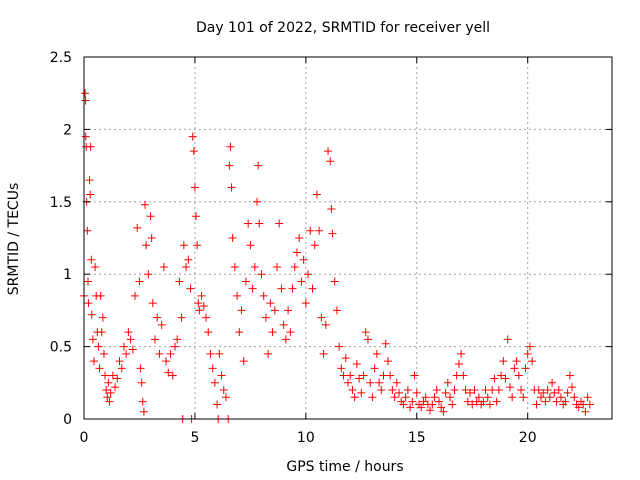  I want to click on y-tick-label: 1.5, so click(61, 203).